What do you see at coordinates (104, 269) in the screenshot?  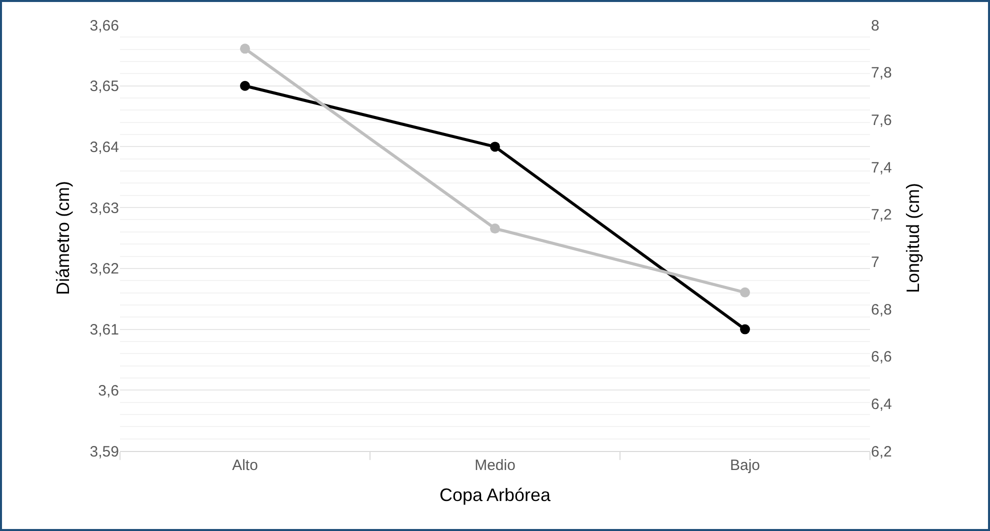 I see `y-tick-label: 3,62` at bounding box center [104, 269].